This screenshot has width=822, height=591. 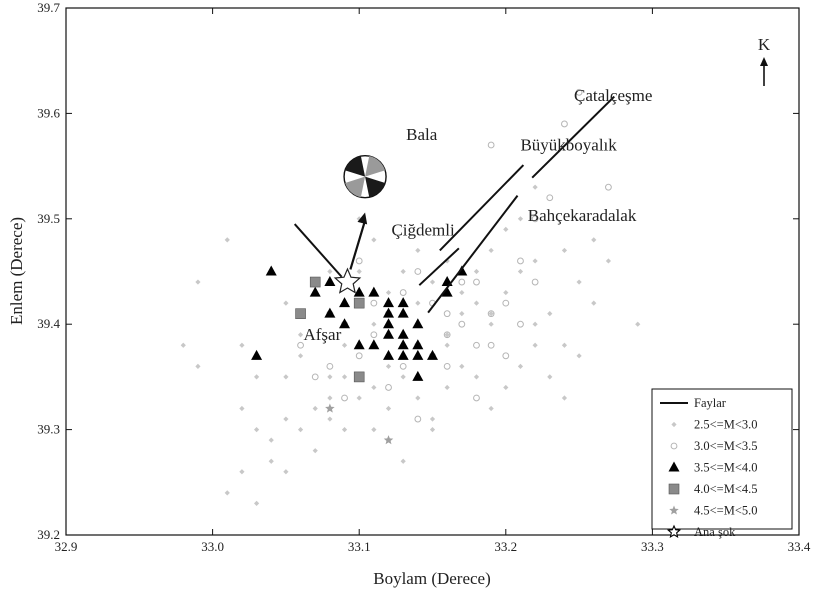 I want to click on legend-label: 4.5<=M<5.0, so click(x=726, y=511).